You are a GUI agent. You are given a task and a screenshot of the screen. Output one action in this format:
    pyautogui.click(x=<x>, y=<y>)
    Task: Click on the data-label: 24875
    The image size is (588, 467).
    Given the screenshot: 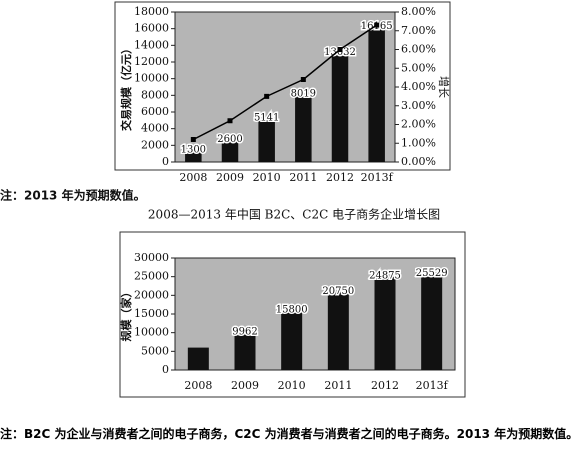 What is the action you would take?
    pyautogui.click(x=385, y=276)
    